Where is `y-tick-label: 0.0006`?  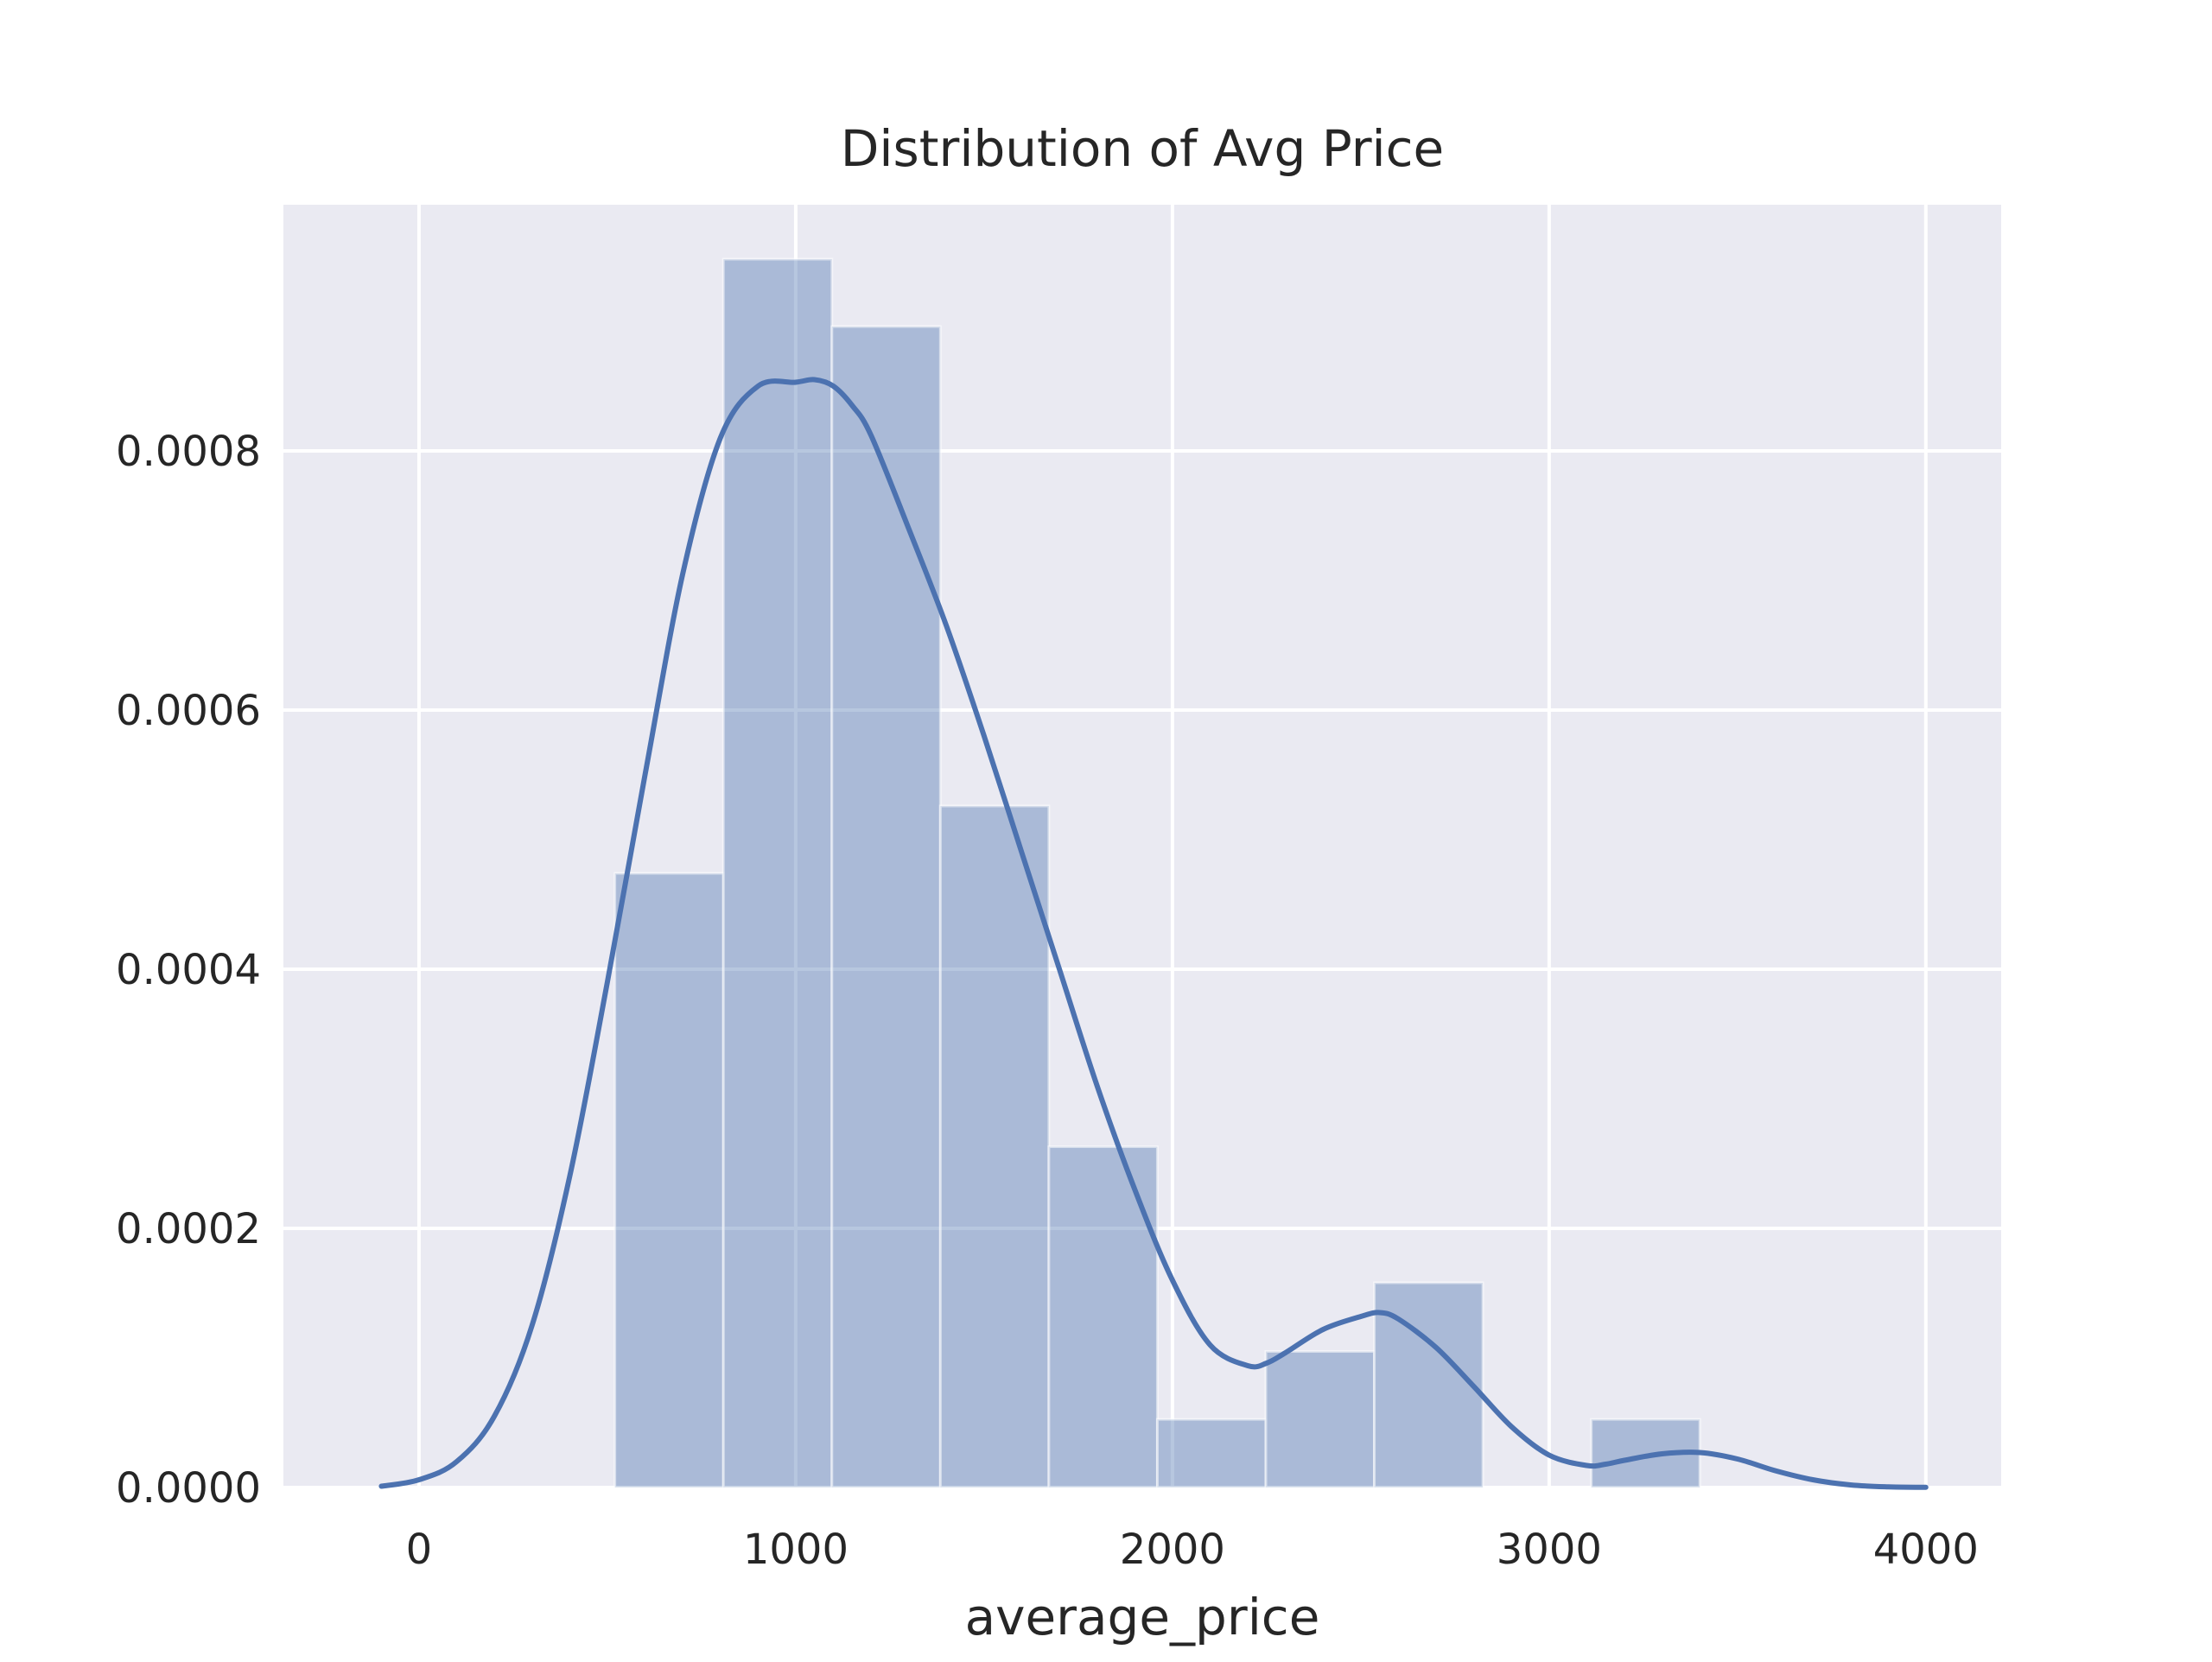
y-tick-label: 0.0006 is located at coordinates (188, 711).